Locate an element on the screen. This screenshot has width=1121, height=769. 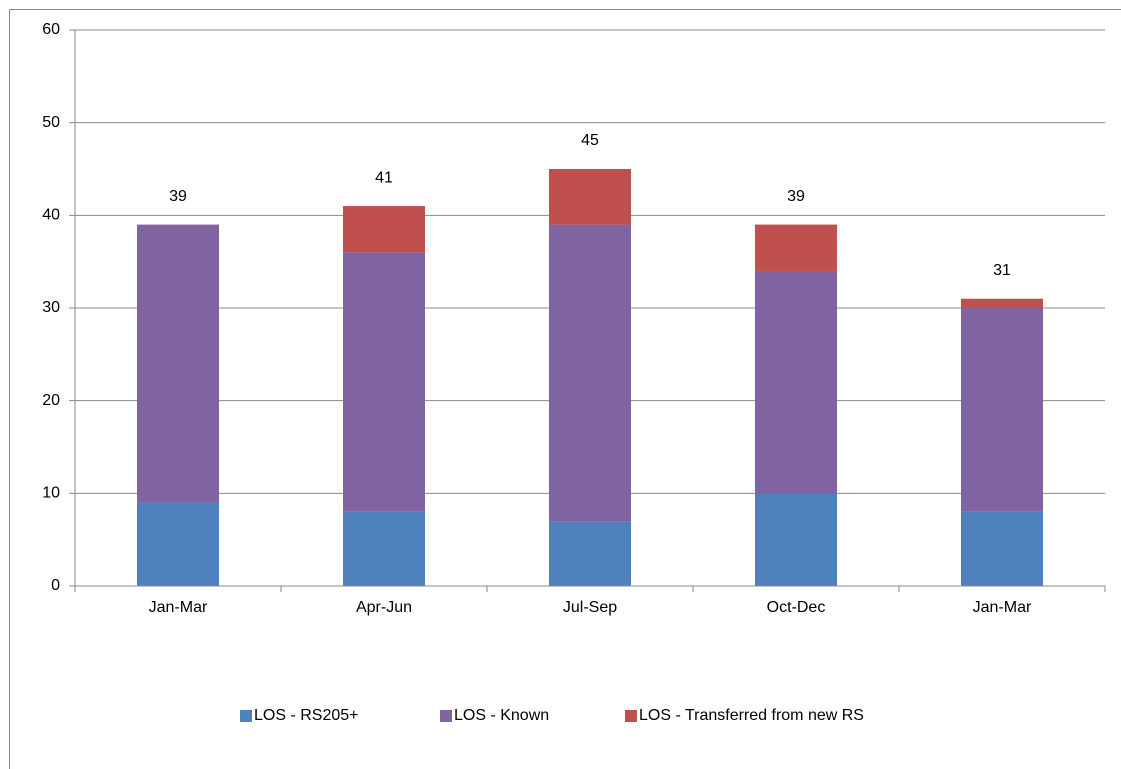
x-tick-label: Jul-Sep is located at coordinates (590, 607).